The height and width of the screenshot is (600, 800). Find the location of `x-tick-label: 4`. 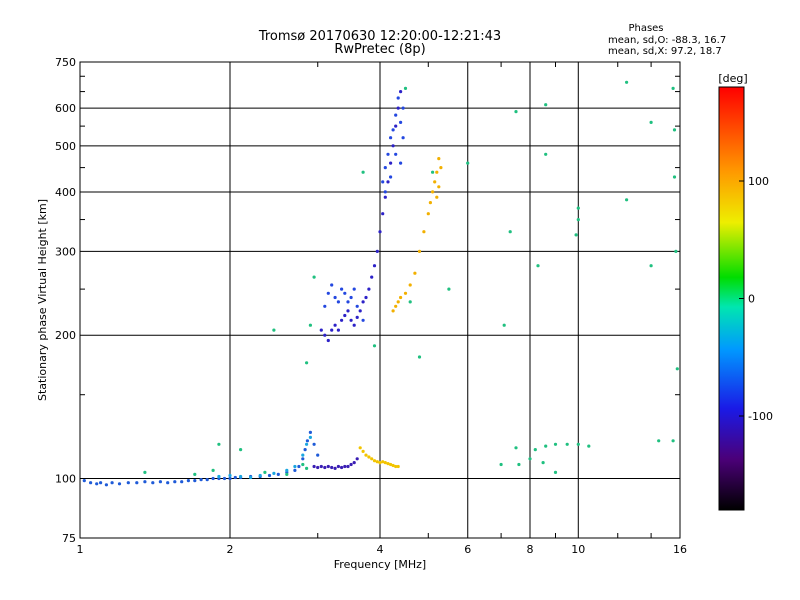

x-tick-label: 4 is located at coordinates (380, 549).